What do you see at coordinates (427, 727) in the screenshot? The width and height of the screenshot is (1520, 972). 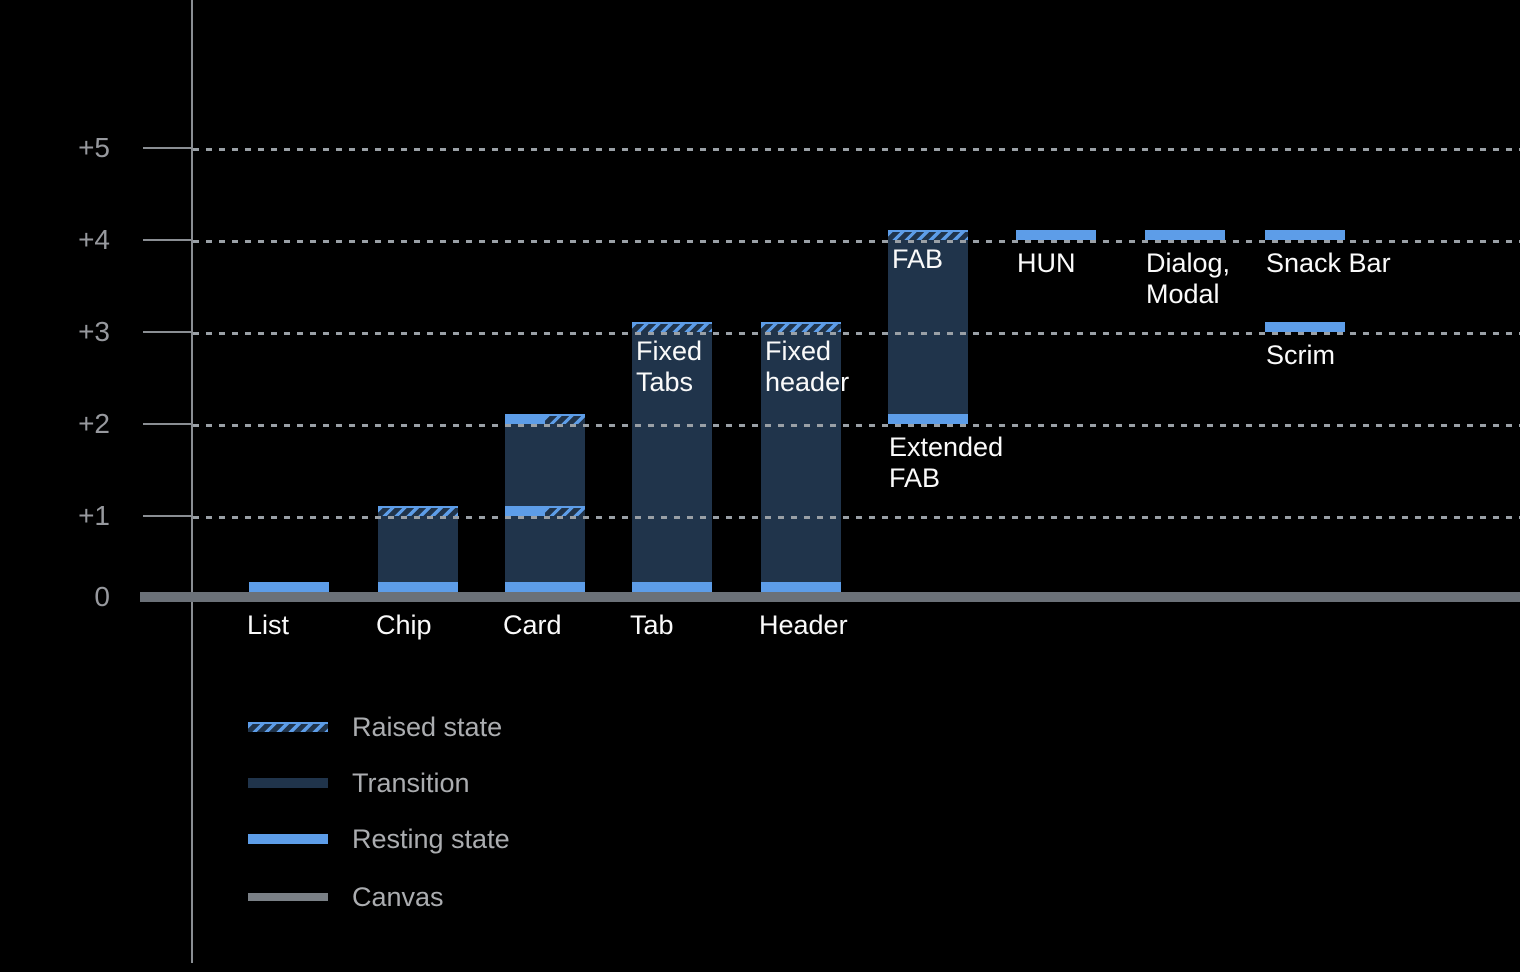 I see `legend-label: Raised state` at bounding box center [427, 727].